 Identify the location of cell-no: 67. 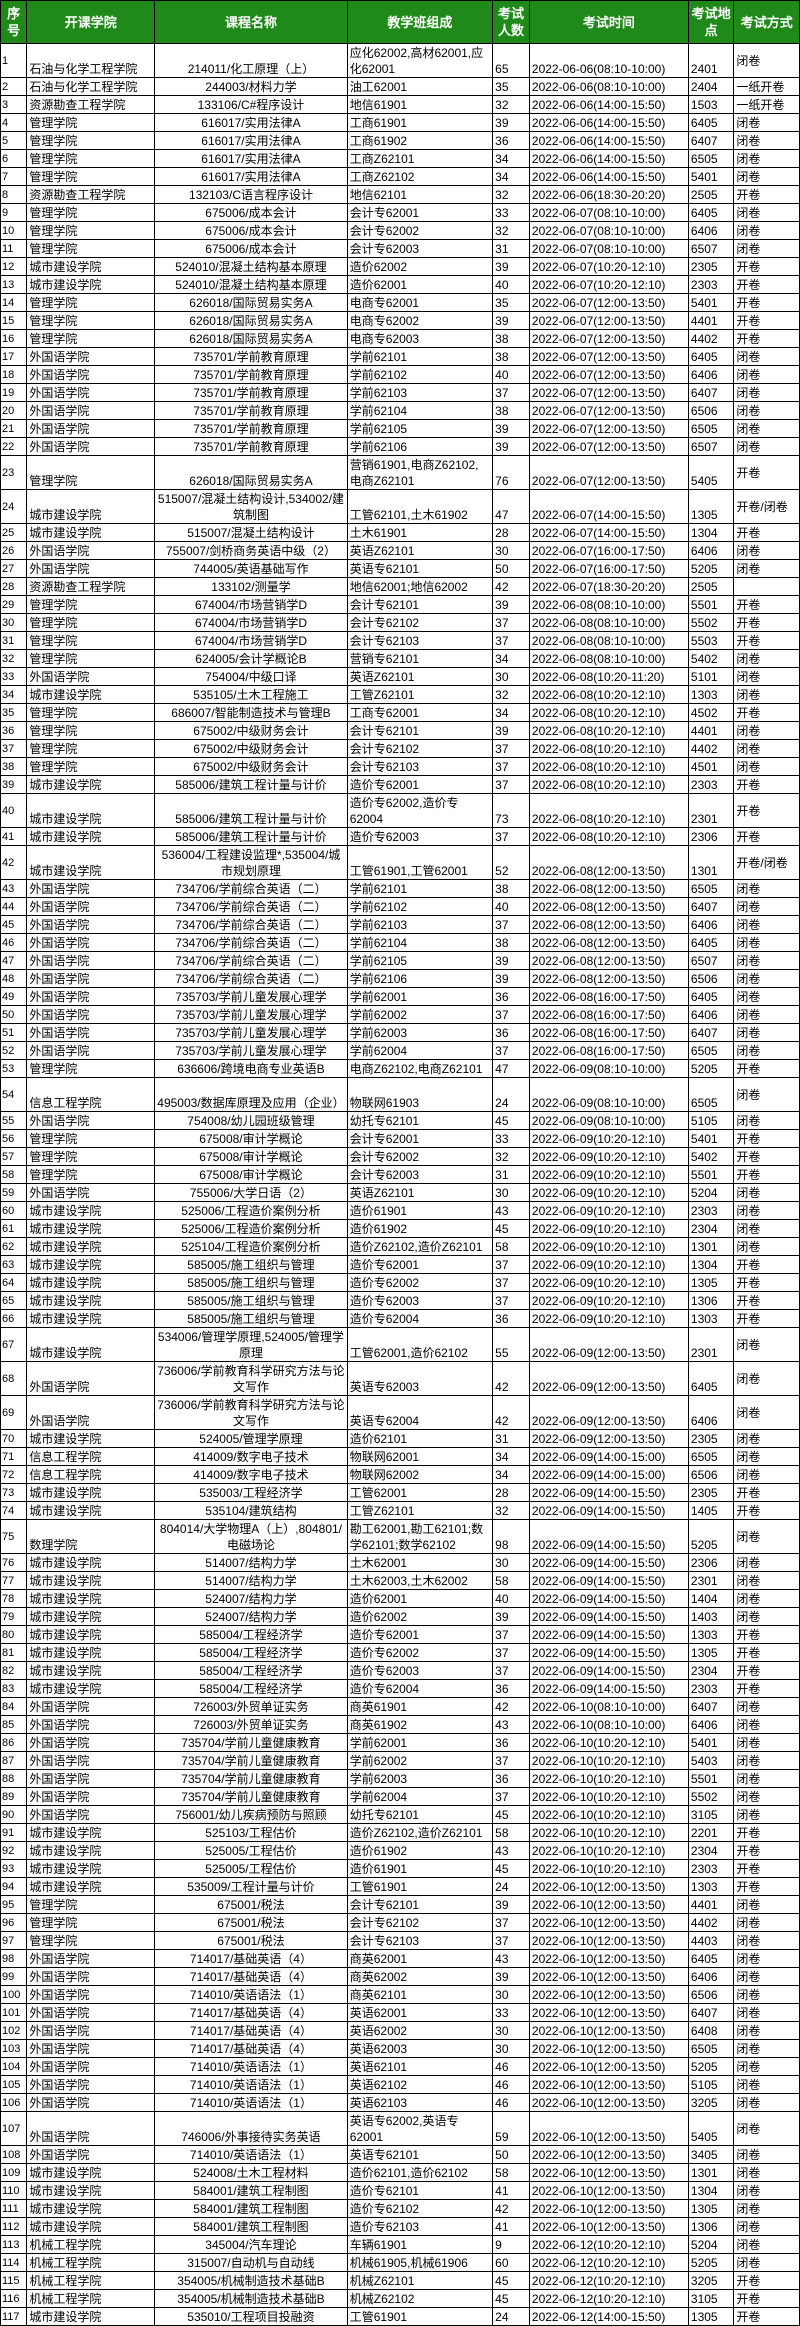
(14, 1344).